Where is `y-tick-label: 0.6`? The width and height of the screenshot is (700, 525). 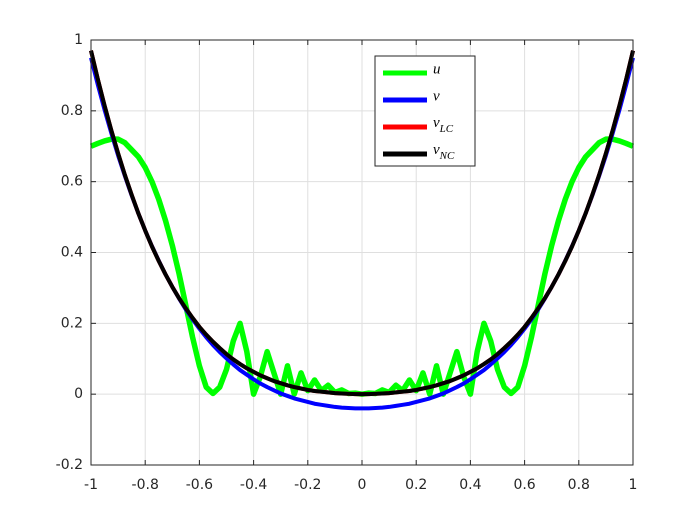 y-tick-label: 0.6 is located at coordinates (72, 182).